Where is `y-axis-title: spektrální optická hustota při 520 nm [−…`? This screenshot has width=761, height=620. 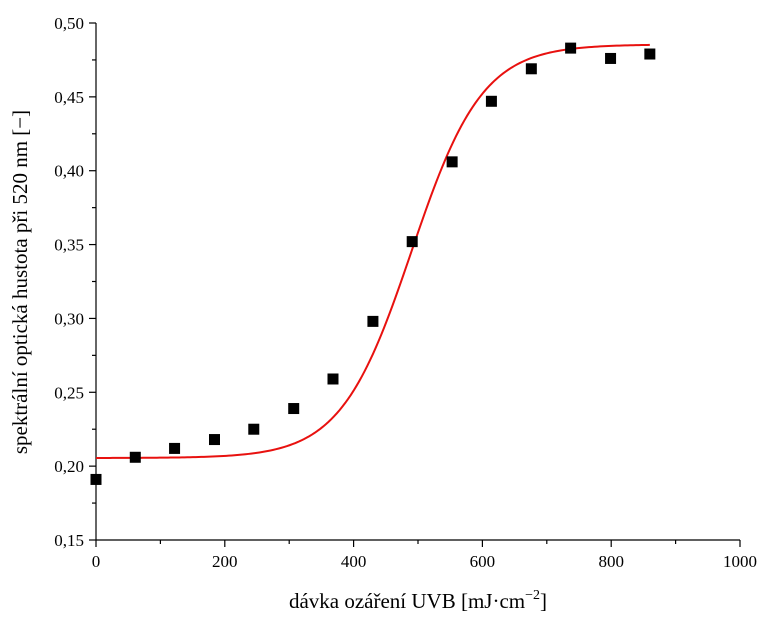 y-axis-title: spektrální optická hustota při 520 nm [−… is located at coordinates (20, 282).